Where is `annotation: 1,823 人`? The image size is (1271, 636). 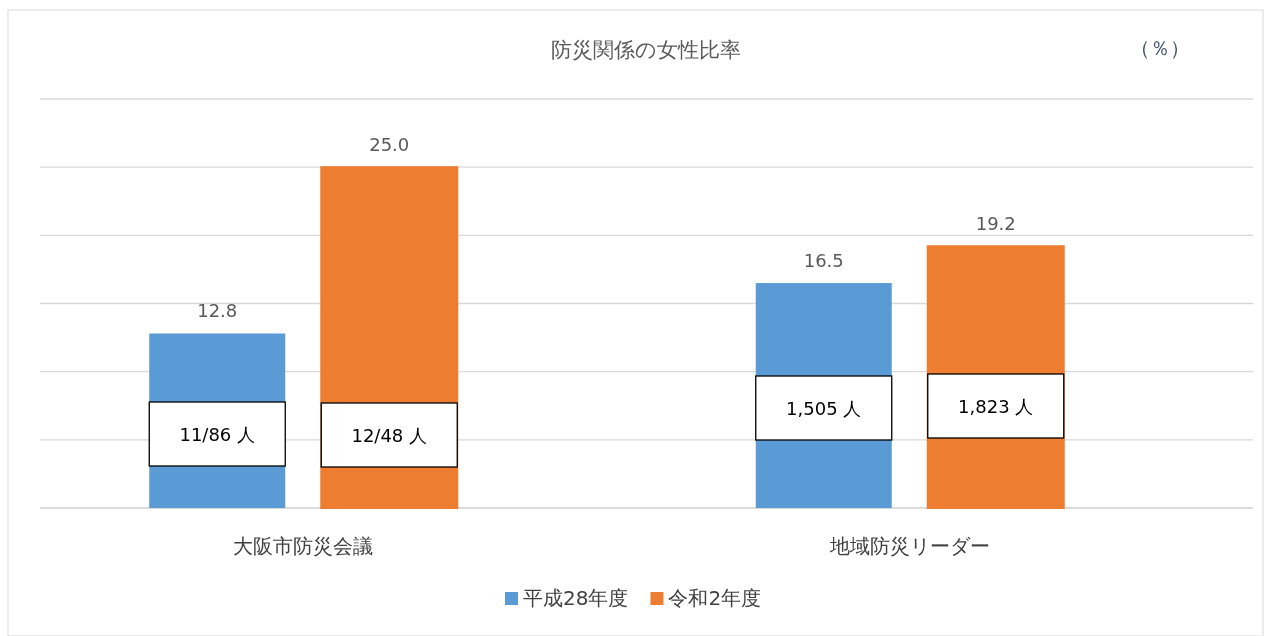
annotation: 1,823 人 is located at coordinates (996, 406).